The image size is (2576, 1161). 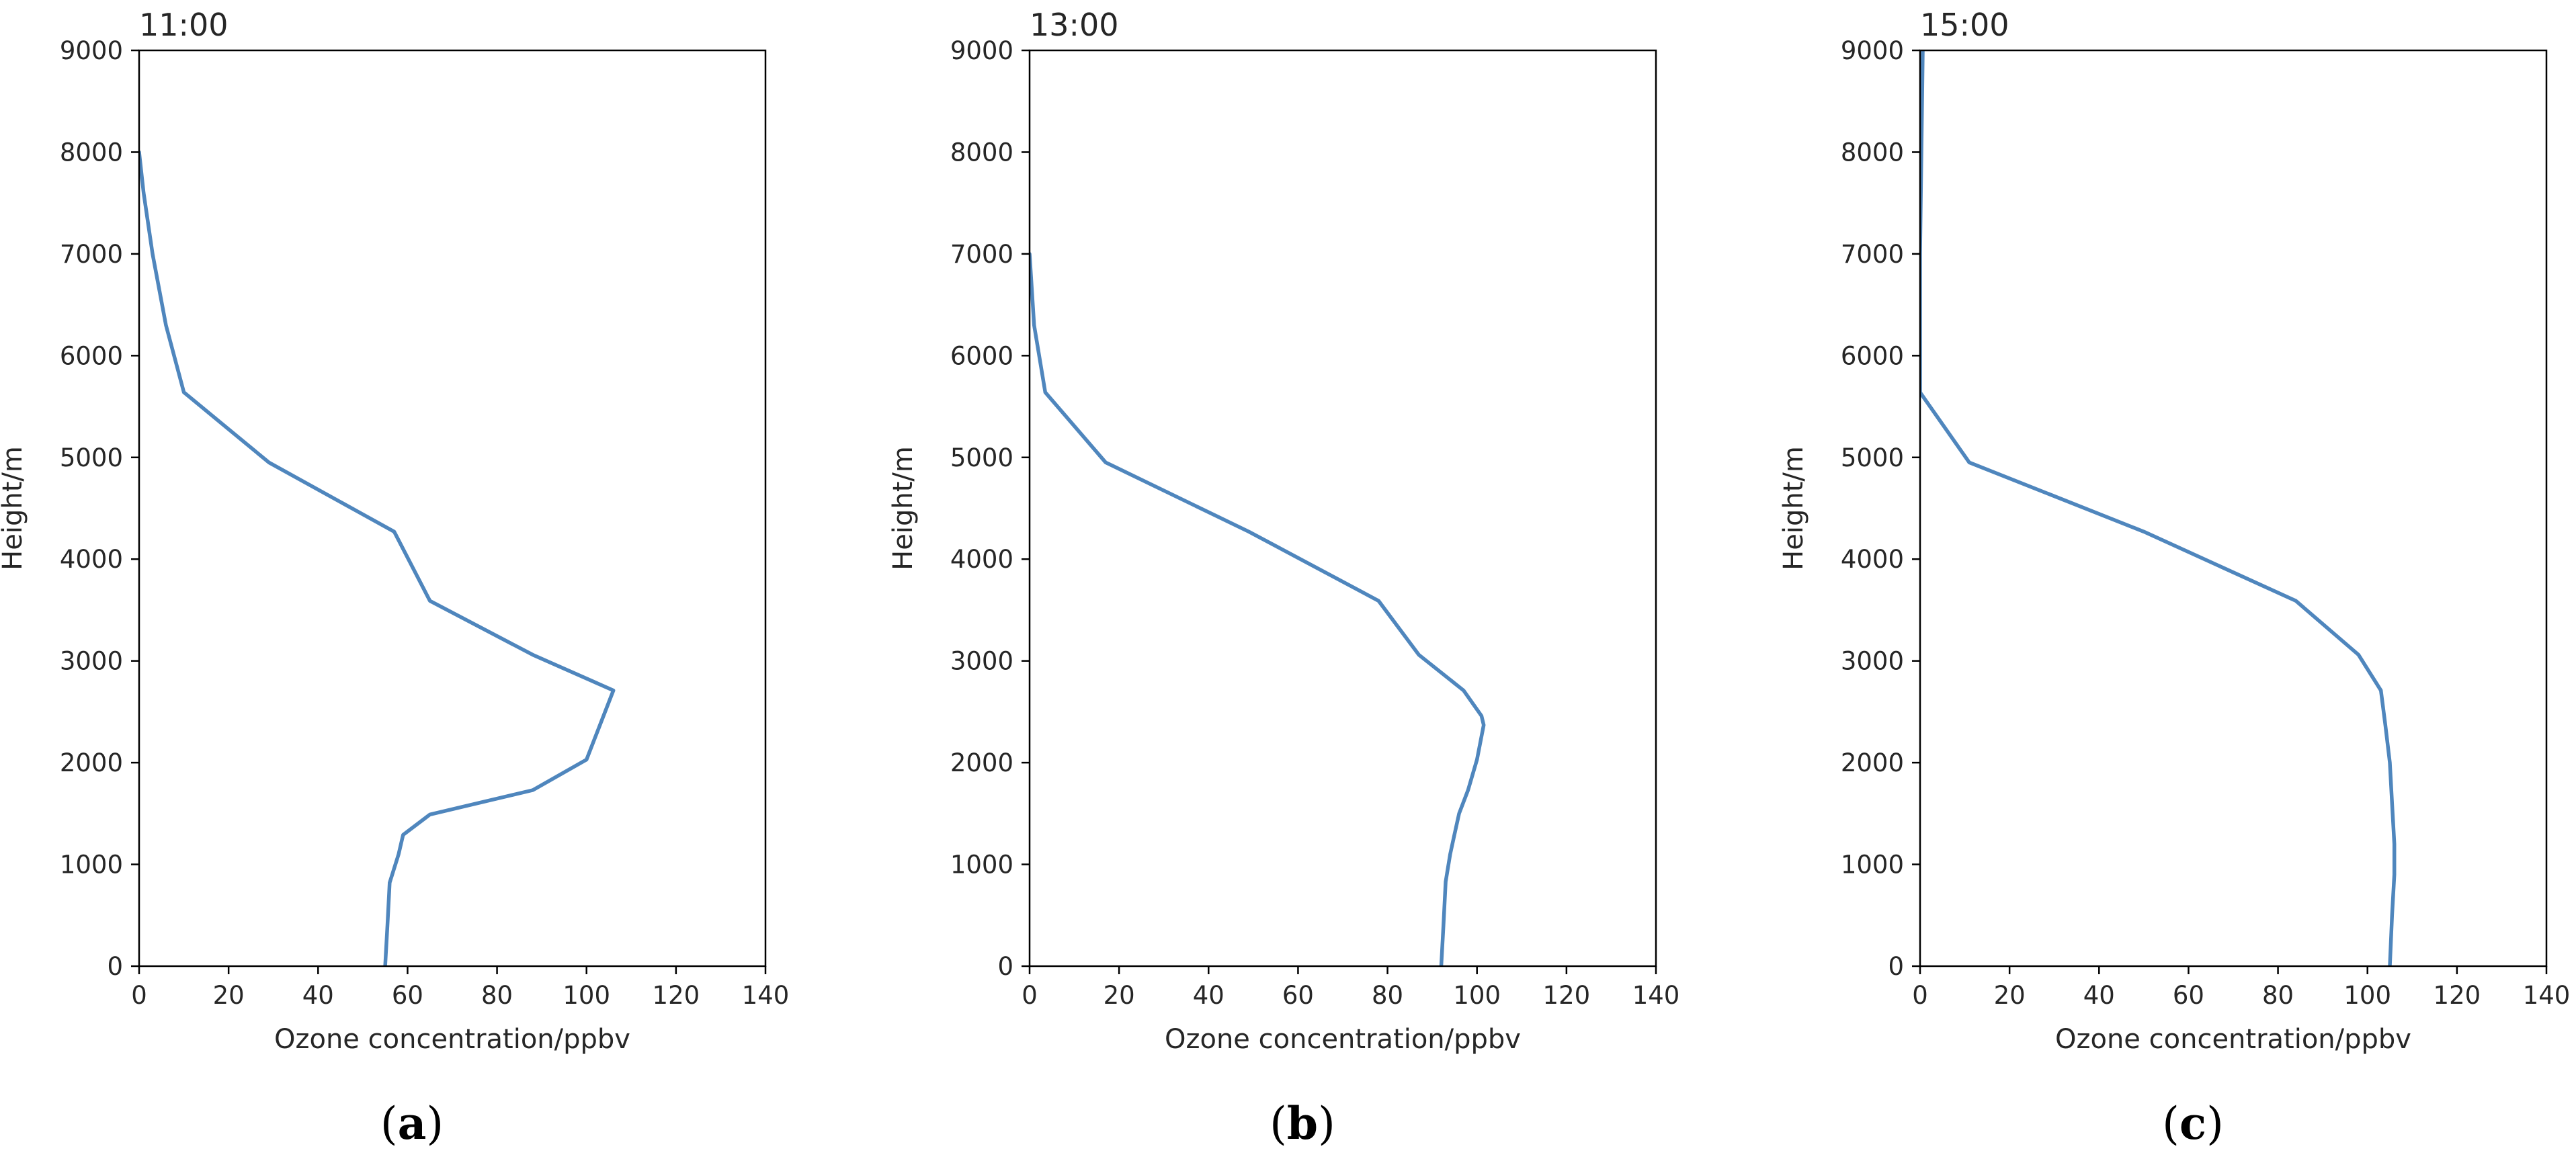 What do you see at coordinates (1302, 1123) in the screenshot?
I see `panel-caption: (b)` at bounding box center [1302, 1123].